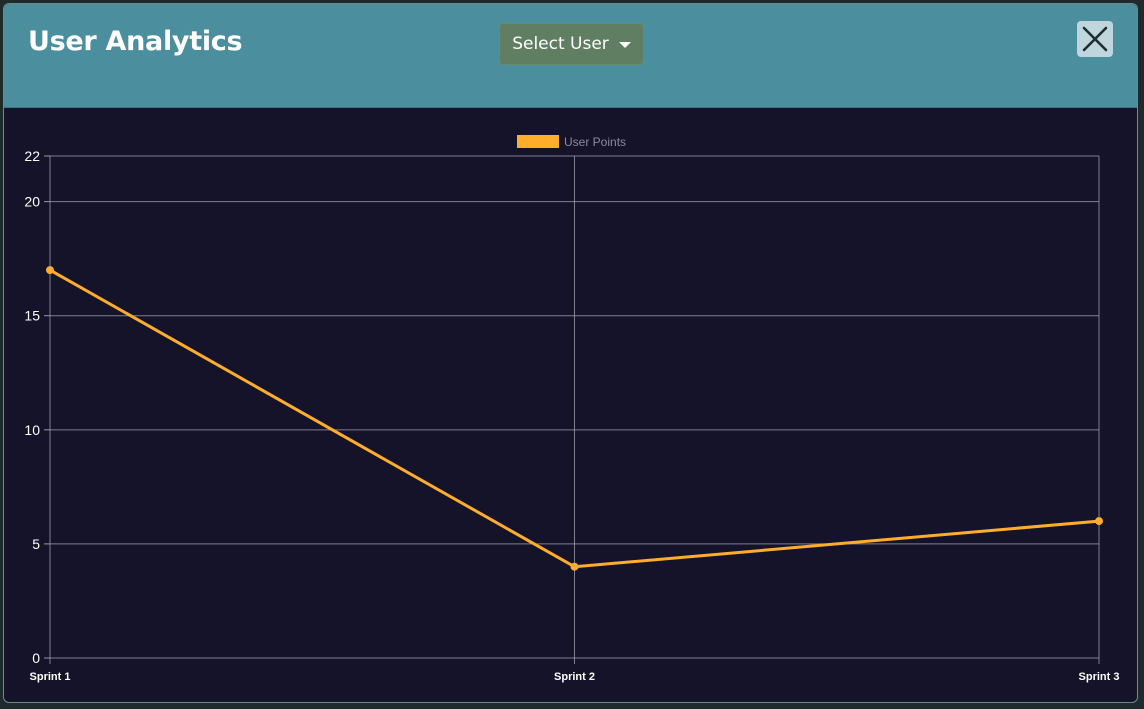 This screenshot has width=1144, height=709. Describe the element at coordinates (32, 316) in the screenshot. I see `y-tick-label: 15` at that location.